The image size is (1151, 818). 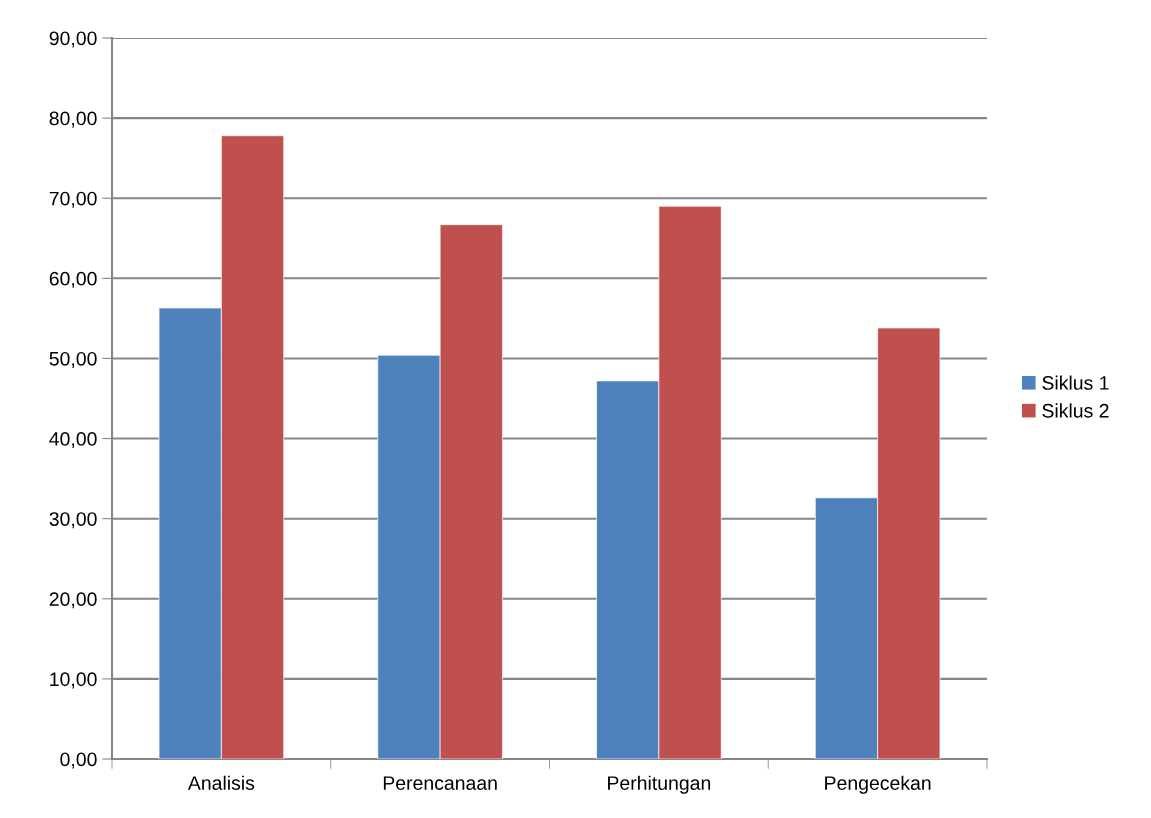 I want to click on y-tick-label: 10,00, so click(x=73, y=680).